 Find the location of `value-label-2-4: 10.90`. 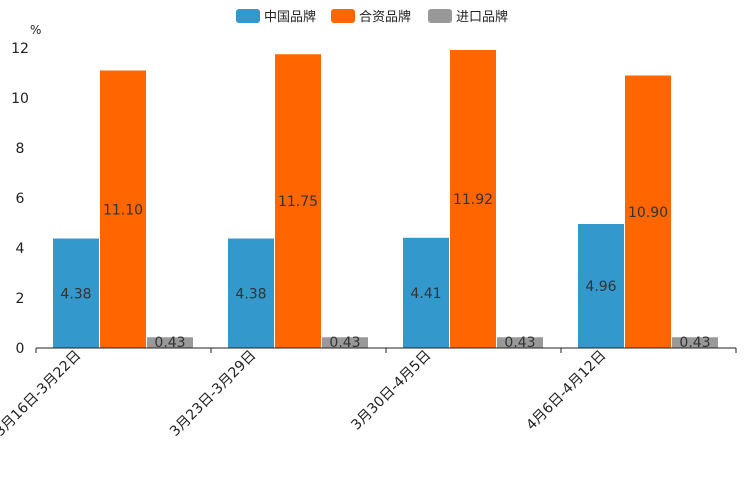

value-label-2-4: 10.90 is located at coordinates (648, 213).